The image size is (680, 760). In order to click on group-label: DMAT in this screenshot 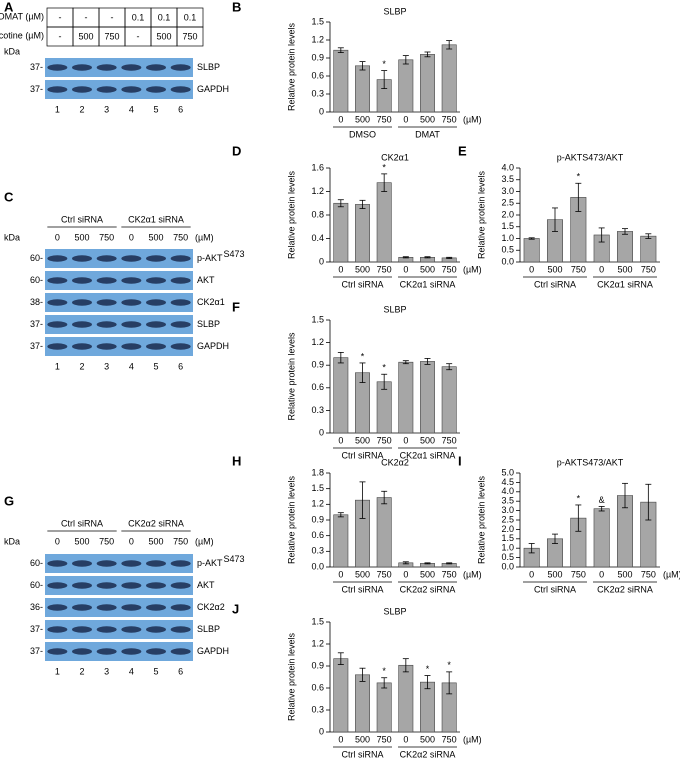, I will do `click(427, 134)`.